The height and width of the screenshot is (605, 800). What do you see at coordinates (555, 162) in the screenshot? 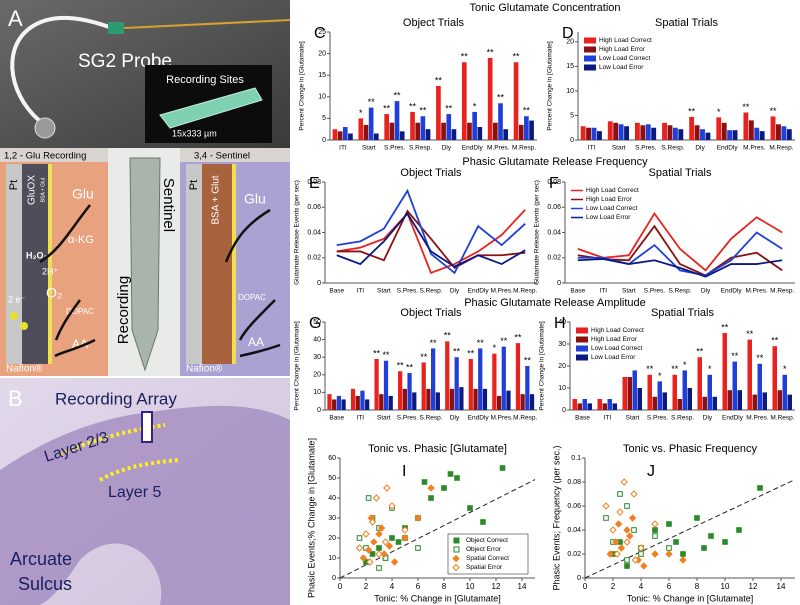
I see `section-title: Phasic Glutamate Release Frequency` at bounding box center [555, 162].